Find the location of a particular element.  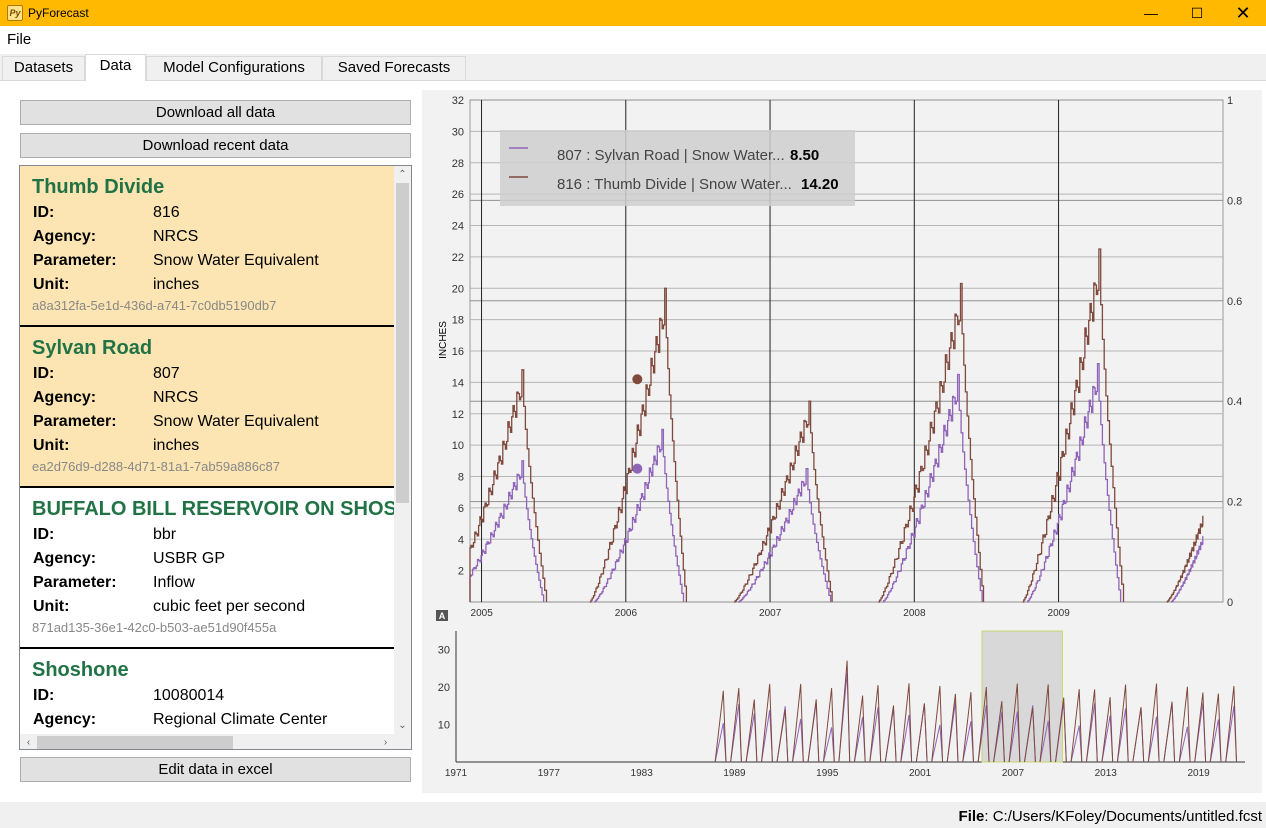

overview-x-tick-label: 1977 is located at coordinates (549, 773).